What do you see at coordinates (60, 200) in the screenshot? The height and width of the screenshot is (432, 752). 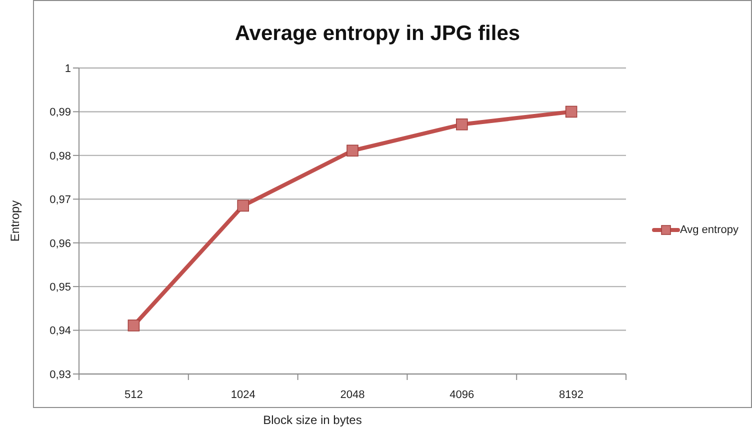 I see `y-tick-label: 0,97` at bounding box center [60, 200].